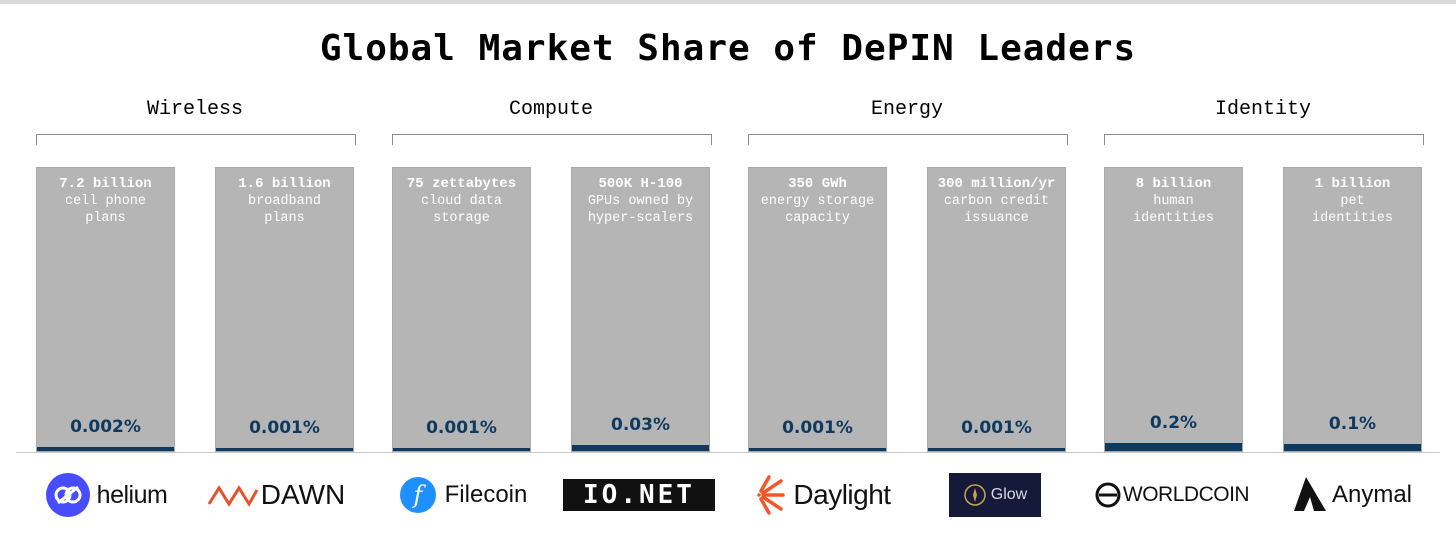 The width and height of the screenshot is (1456, 536). I want to click on total-market-bar: 75 zettabytes cloud data storage 0.001%, so click(461, 309).